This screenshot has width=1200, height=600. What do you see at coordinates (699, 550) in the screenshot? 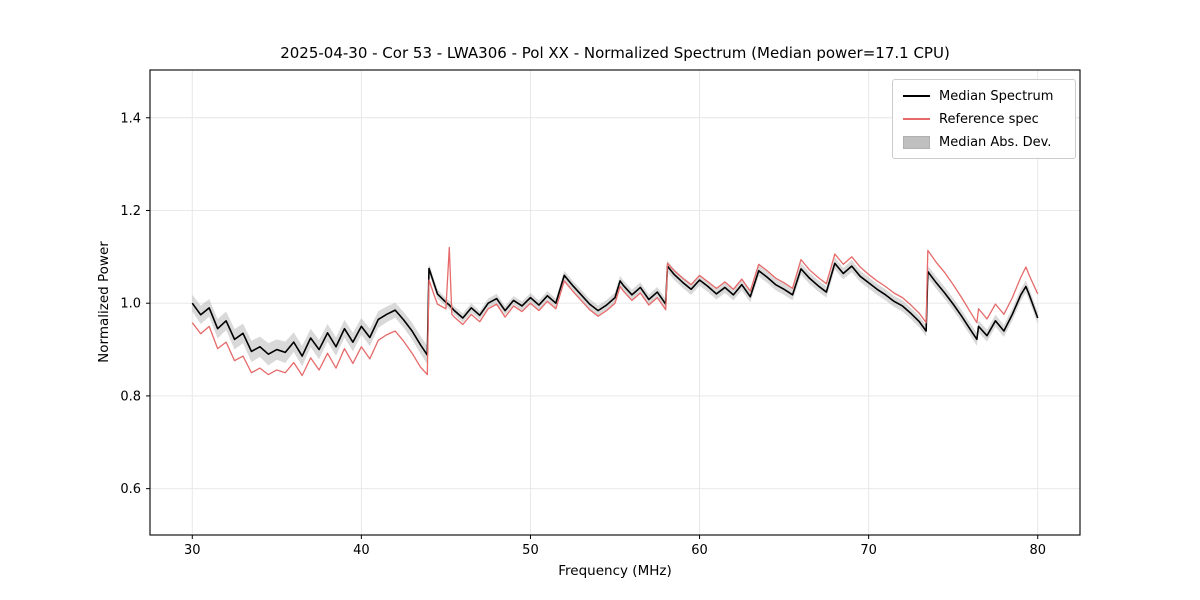
I see `x-tick-label: 60` at bounding box center [699, 550].